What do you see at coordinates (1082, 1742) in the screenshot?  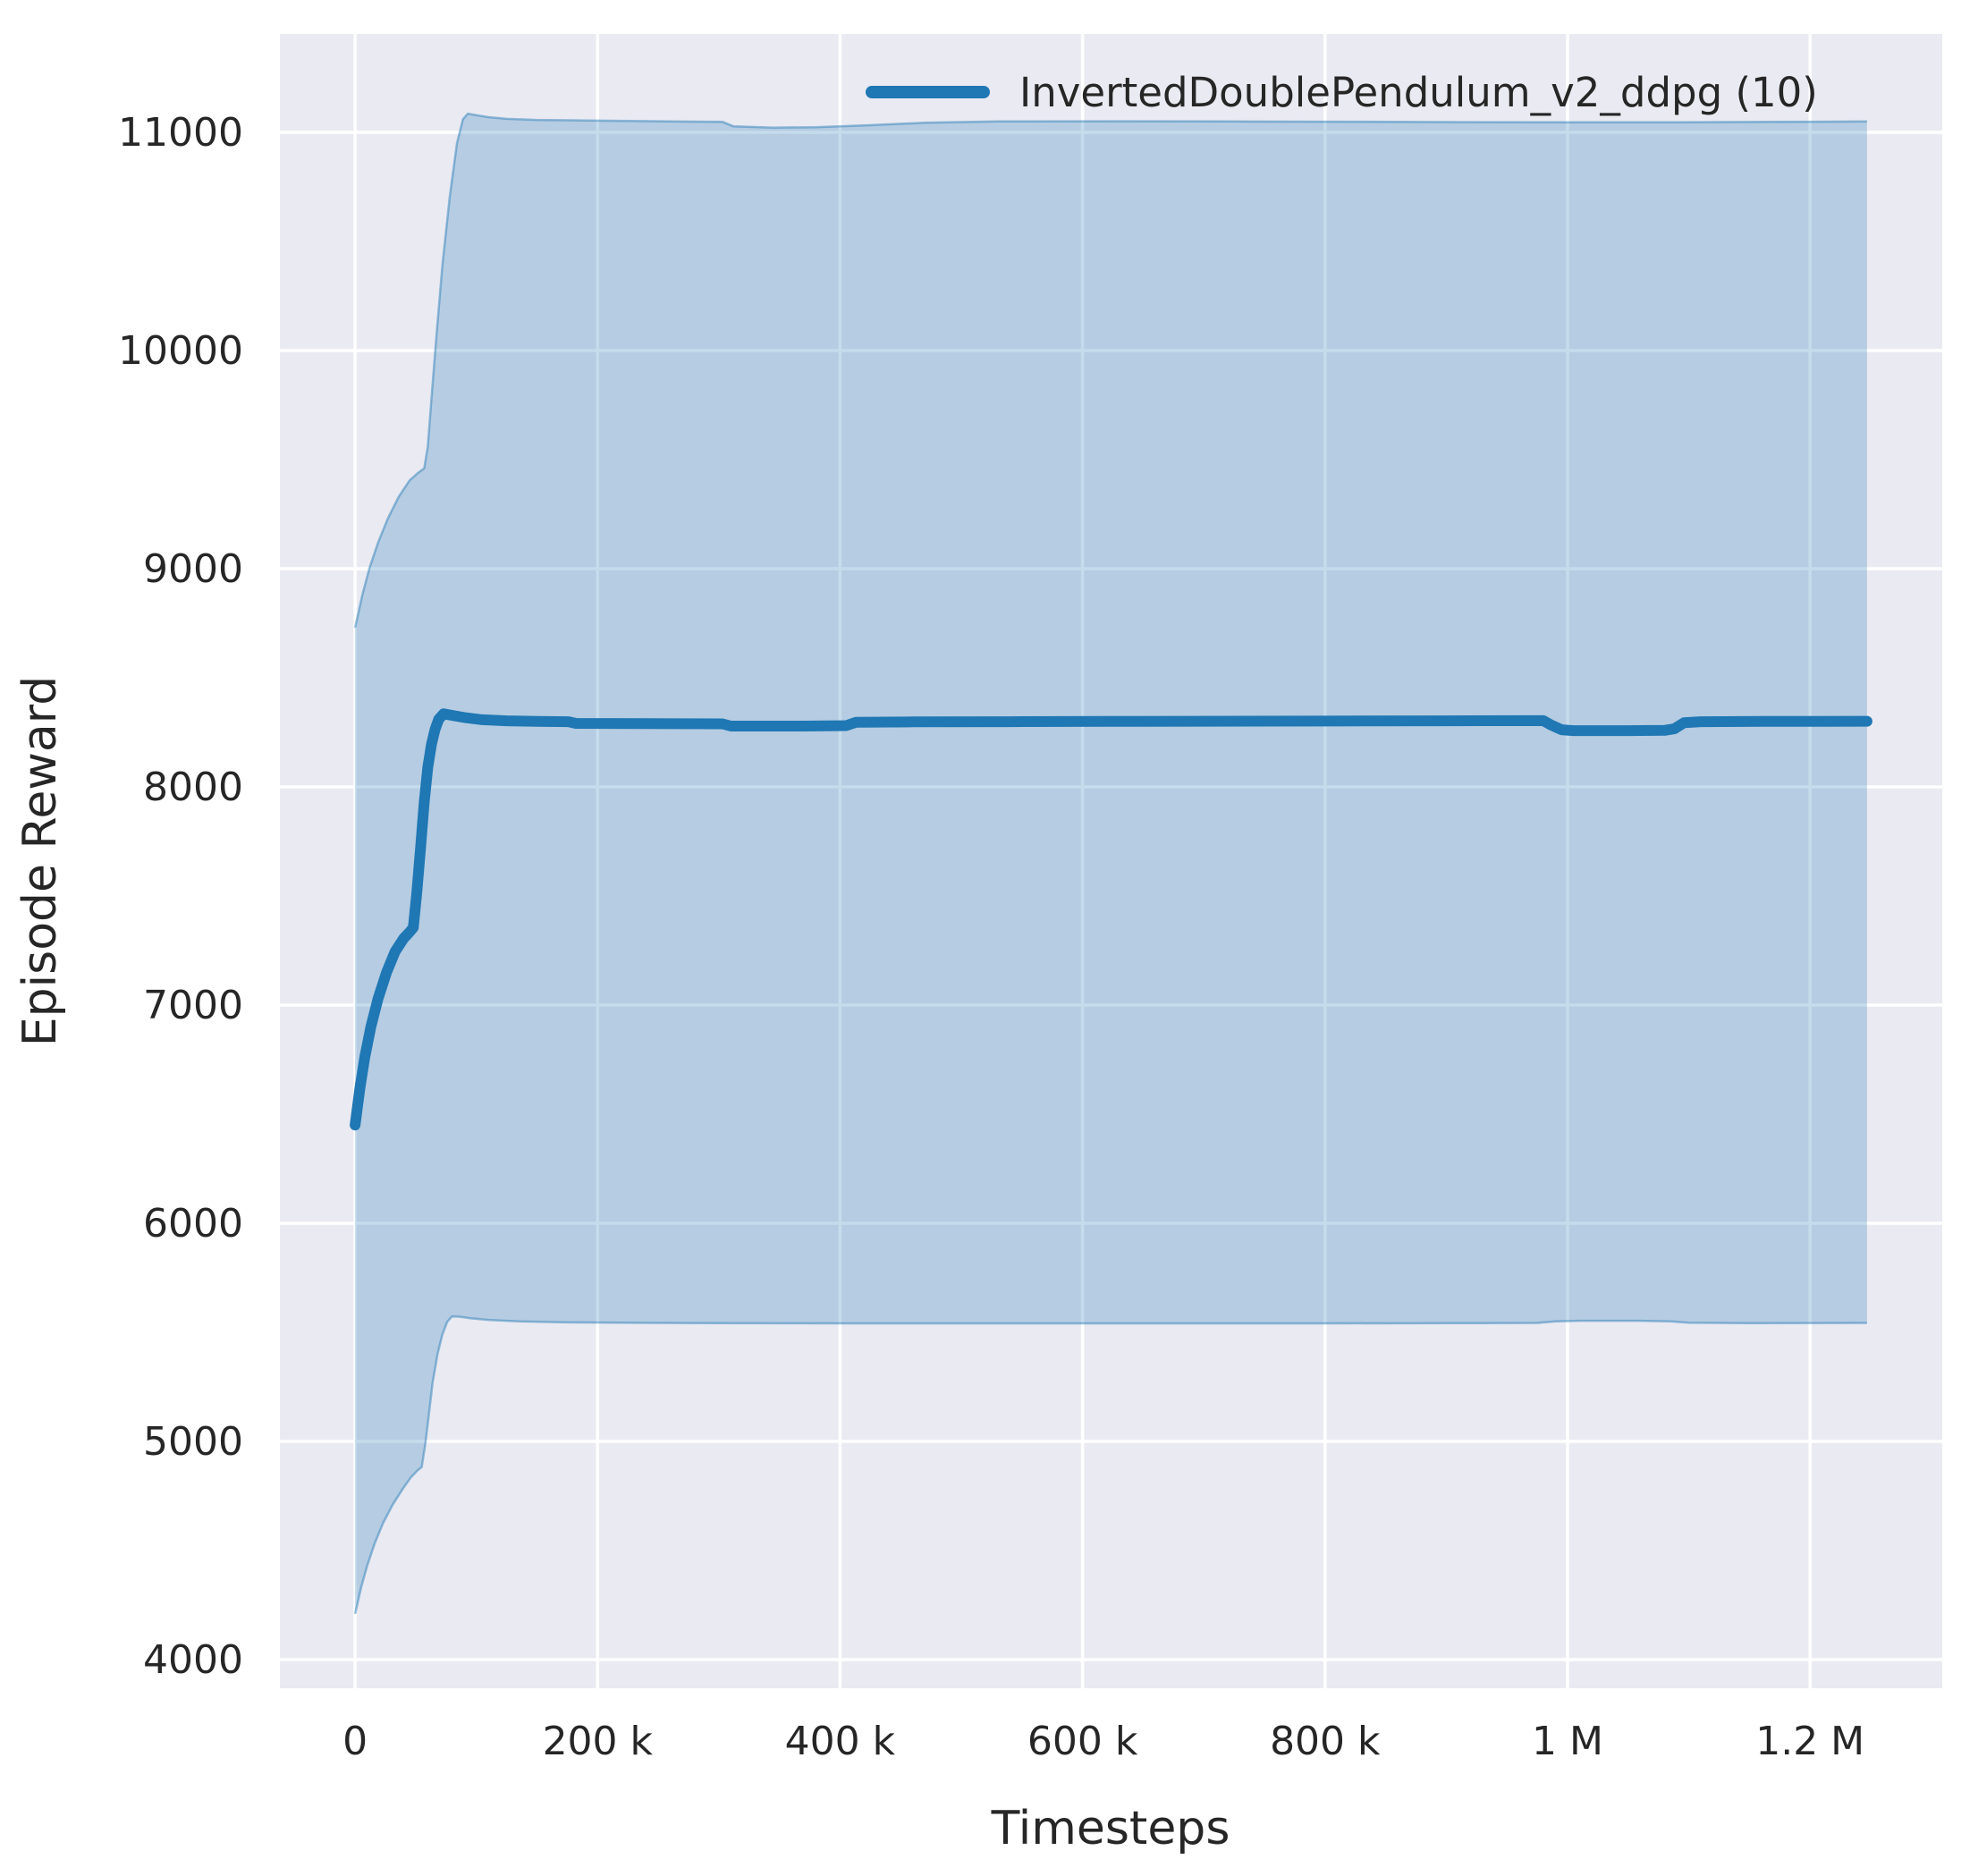 I see `x-tick-label: 600 k` at bounding box center [1082, 1742].